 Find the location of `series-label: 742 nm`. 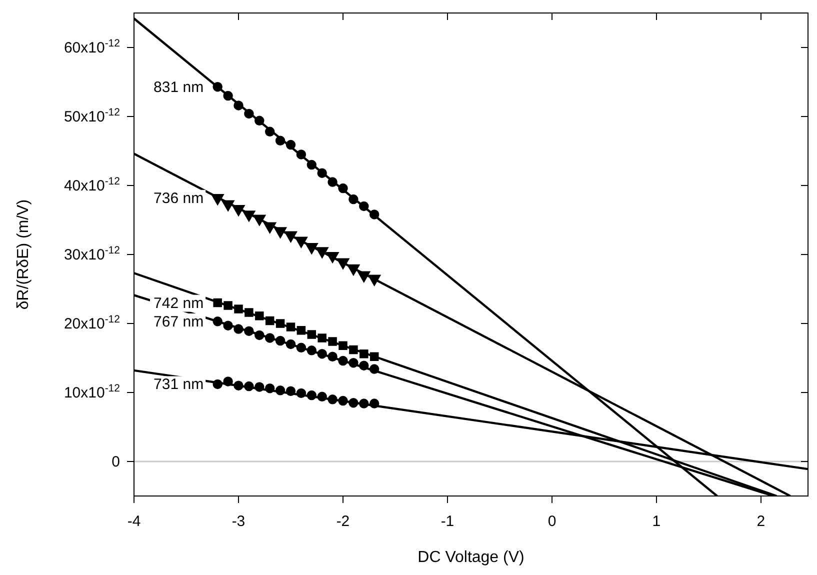

series-label: 742 nm is located at coordinates (179, 303).